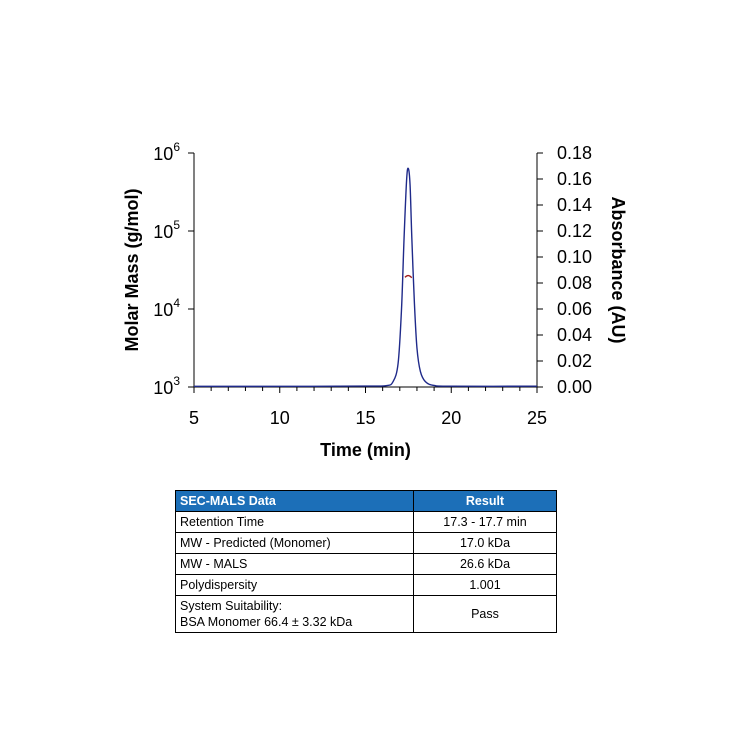 This screenshot has height=750, width=750. What do you see at coordinates (408, 276) in the screenshot?
I see `molar-mass-series-line` at bounding box center [408, 276].